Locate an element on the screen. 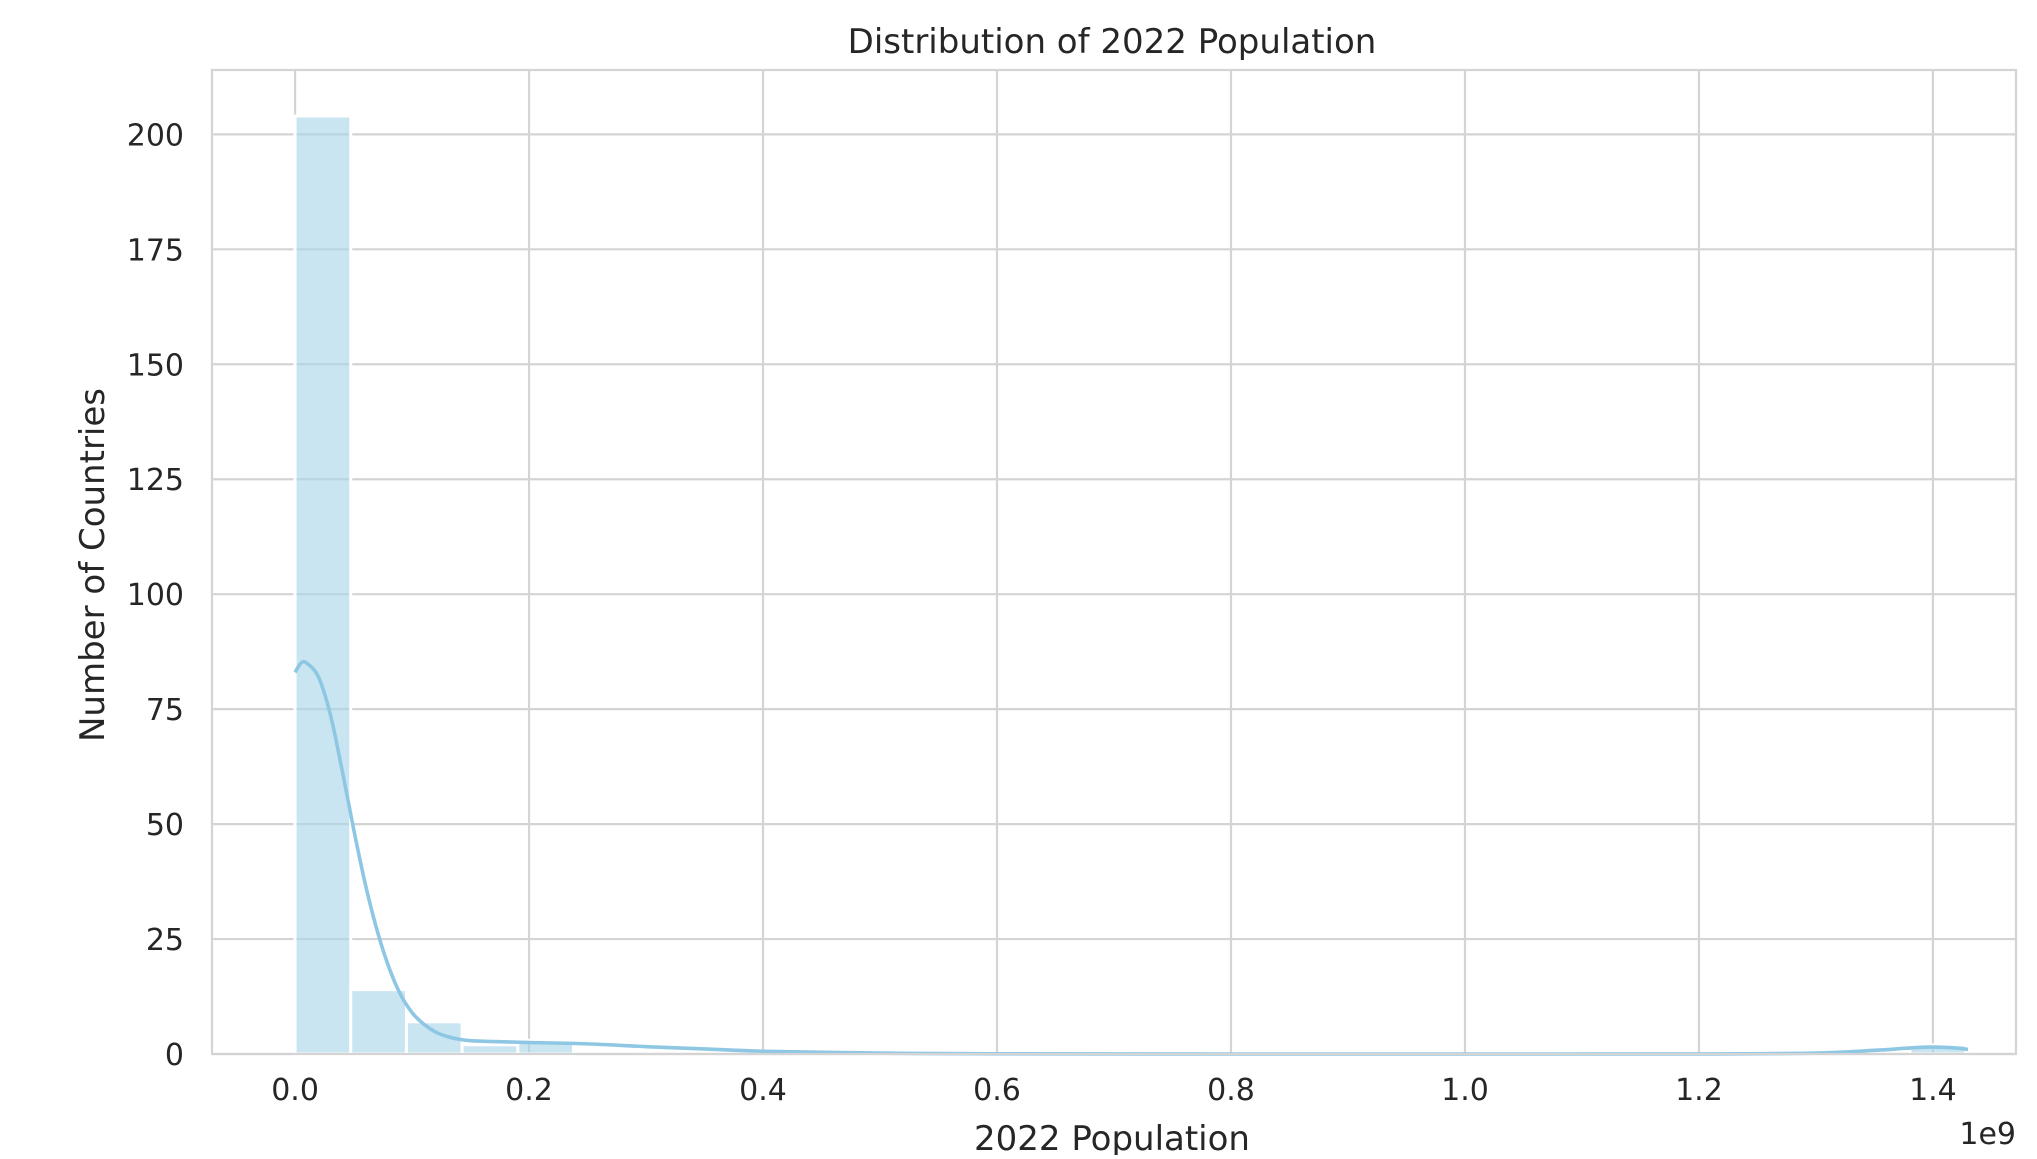  y-tick-label: 75 is located at coordinates (165, 710).